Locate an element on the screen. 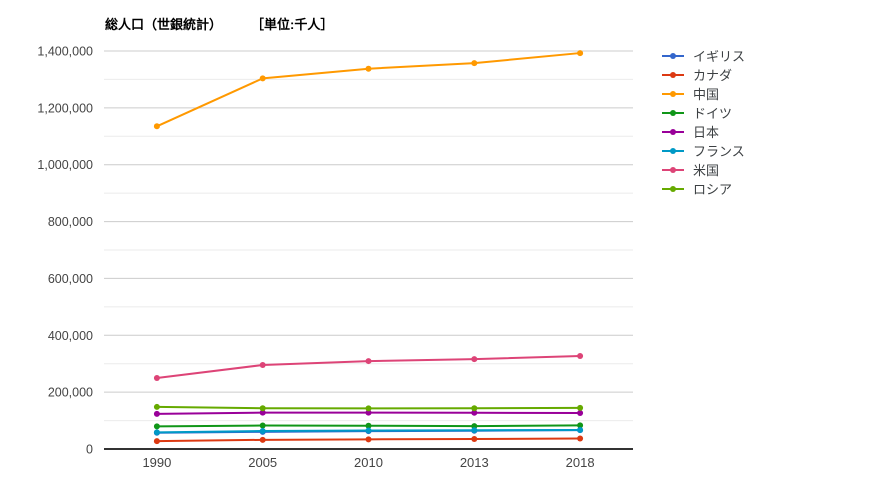 The height and width of the screenshot is (500, 870). chart-title: 総人口（世銀統計） ［単位:千人］ is located at coordinates (219, 23).